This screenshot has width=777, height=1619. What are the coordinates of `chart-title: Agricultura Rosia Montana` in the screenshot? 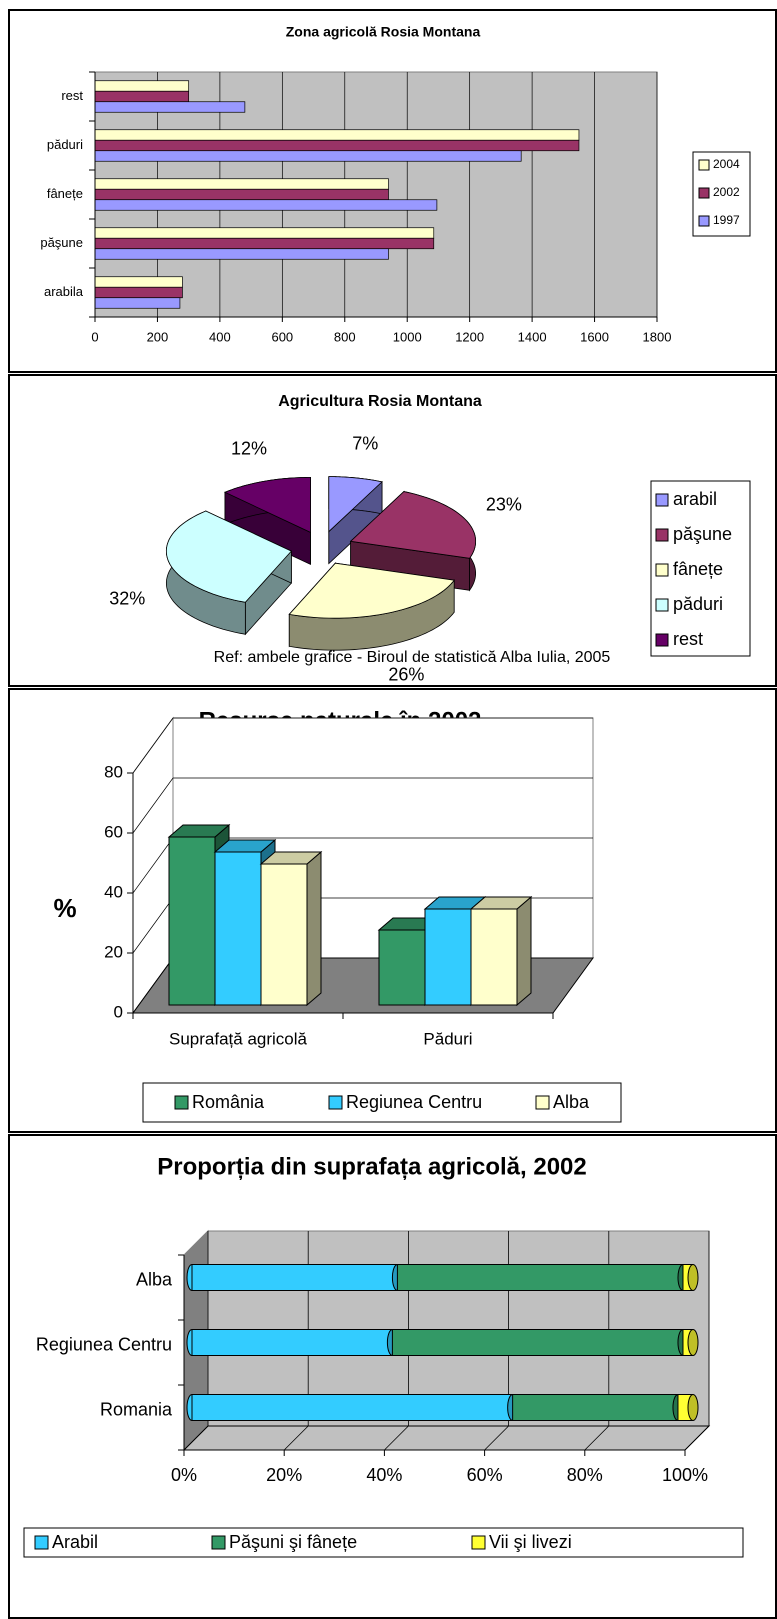 It's located at (380, 401).